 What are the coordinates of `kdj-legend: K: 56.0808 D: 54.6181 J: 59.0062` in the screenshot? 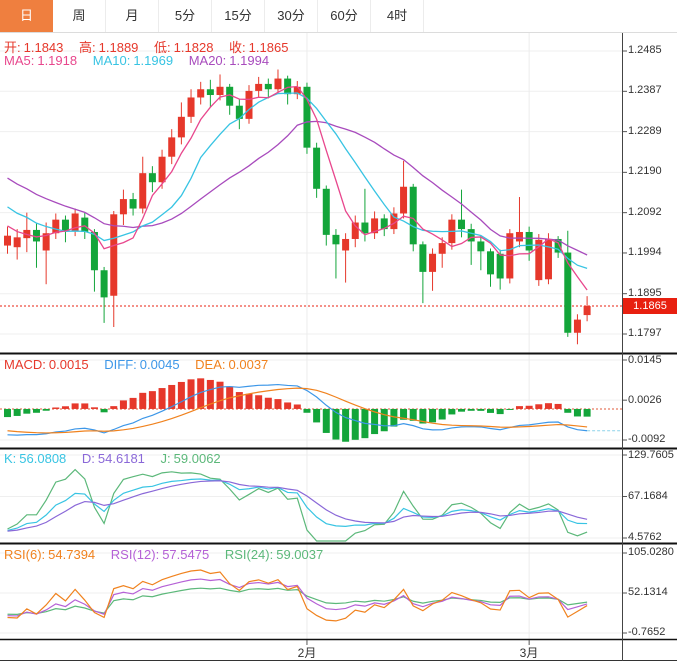 It's located at (118, 458).